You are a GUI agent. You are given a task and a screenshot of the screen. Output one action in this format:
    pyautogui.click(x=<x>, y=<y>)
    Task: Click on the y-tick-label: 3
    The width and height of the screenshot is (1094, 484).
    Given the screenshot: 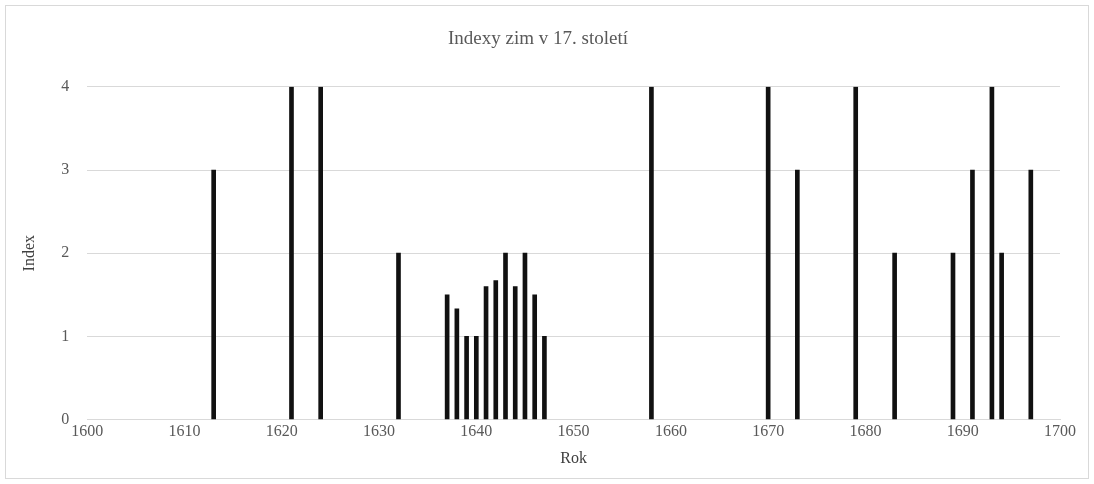 What is the action you would take?
    pyautogui.click(x=65, y=169)
    